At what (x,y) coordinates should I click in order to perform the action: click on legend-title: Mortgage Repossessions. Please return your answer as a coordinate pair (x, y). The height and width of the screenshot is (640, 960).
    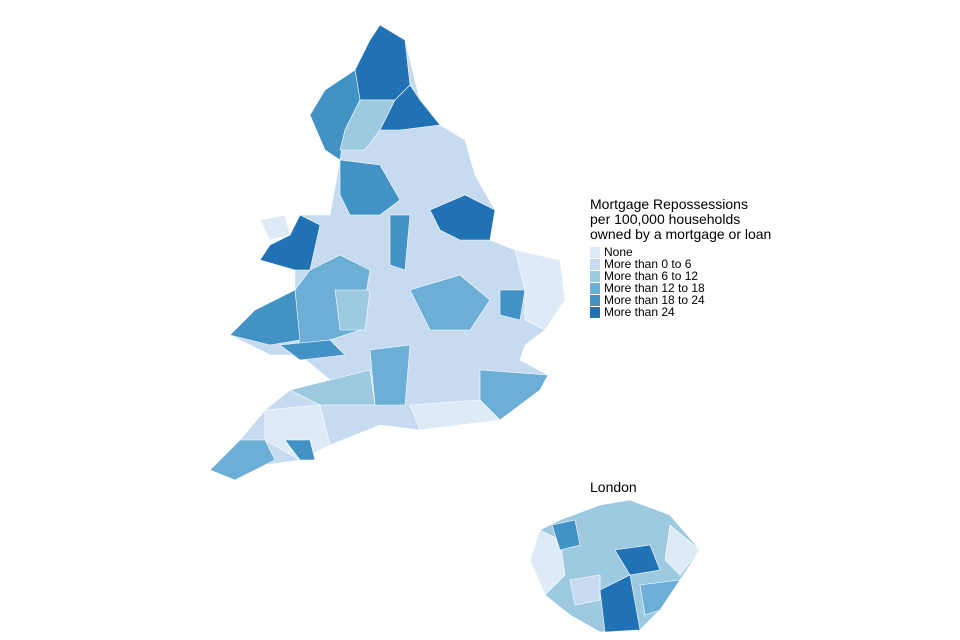
    Looking at the image, I should click on (669, 204).